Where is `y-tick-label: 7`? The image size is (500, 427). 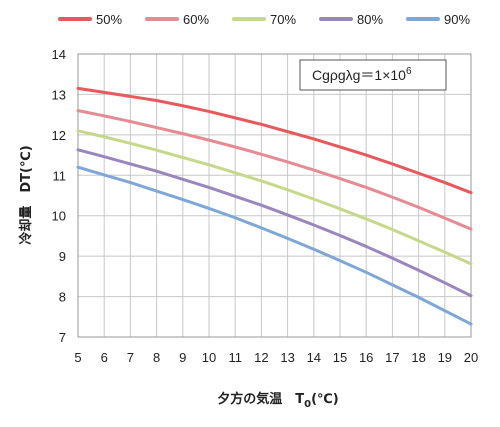
y-tick-label: 7 is located at coordinates (62, 337).